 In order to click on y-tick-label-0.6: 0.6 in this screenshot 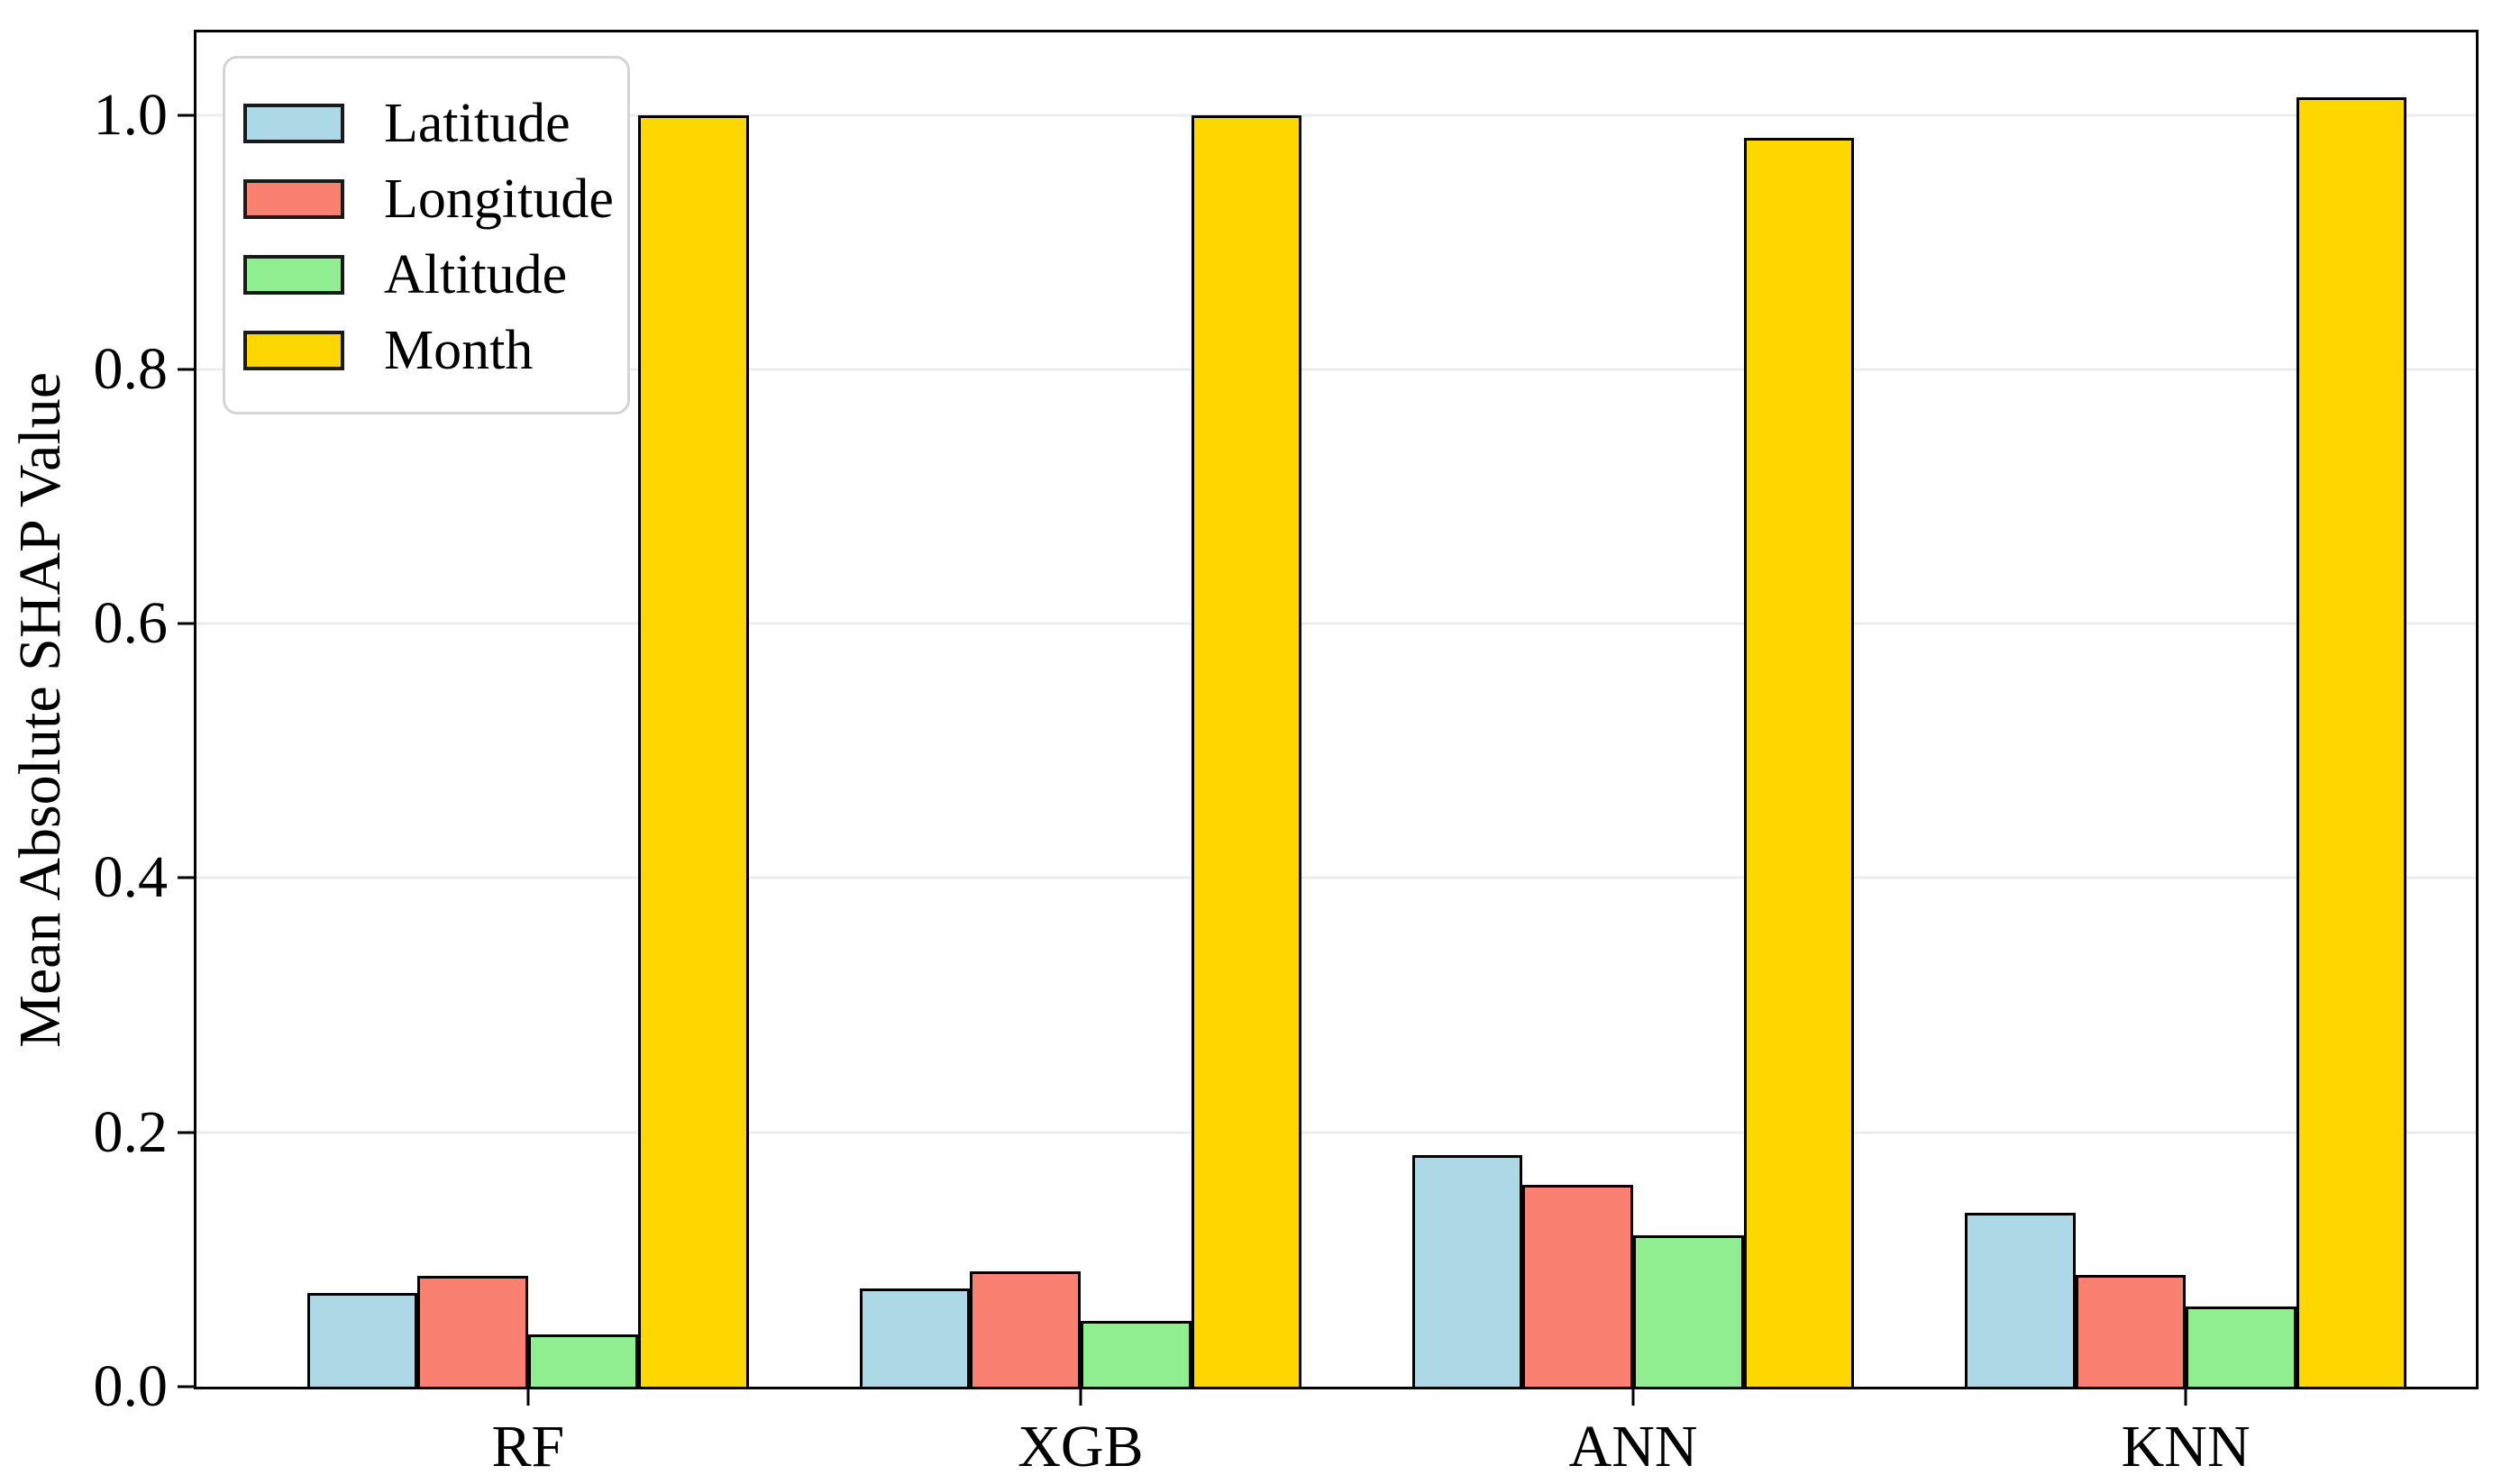, I will do `click(131, 623)`.